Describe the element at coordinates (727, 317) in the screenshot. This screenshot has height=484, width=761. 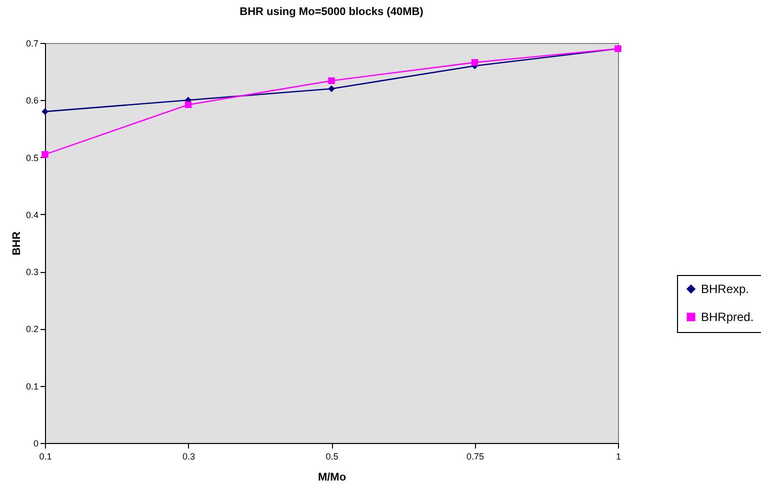
I see `legend-label: BHRpred.` at that location.